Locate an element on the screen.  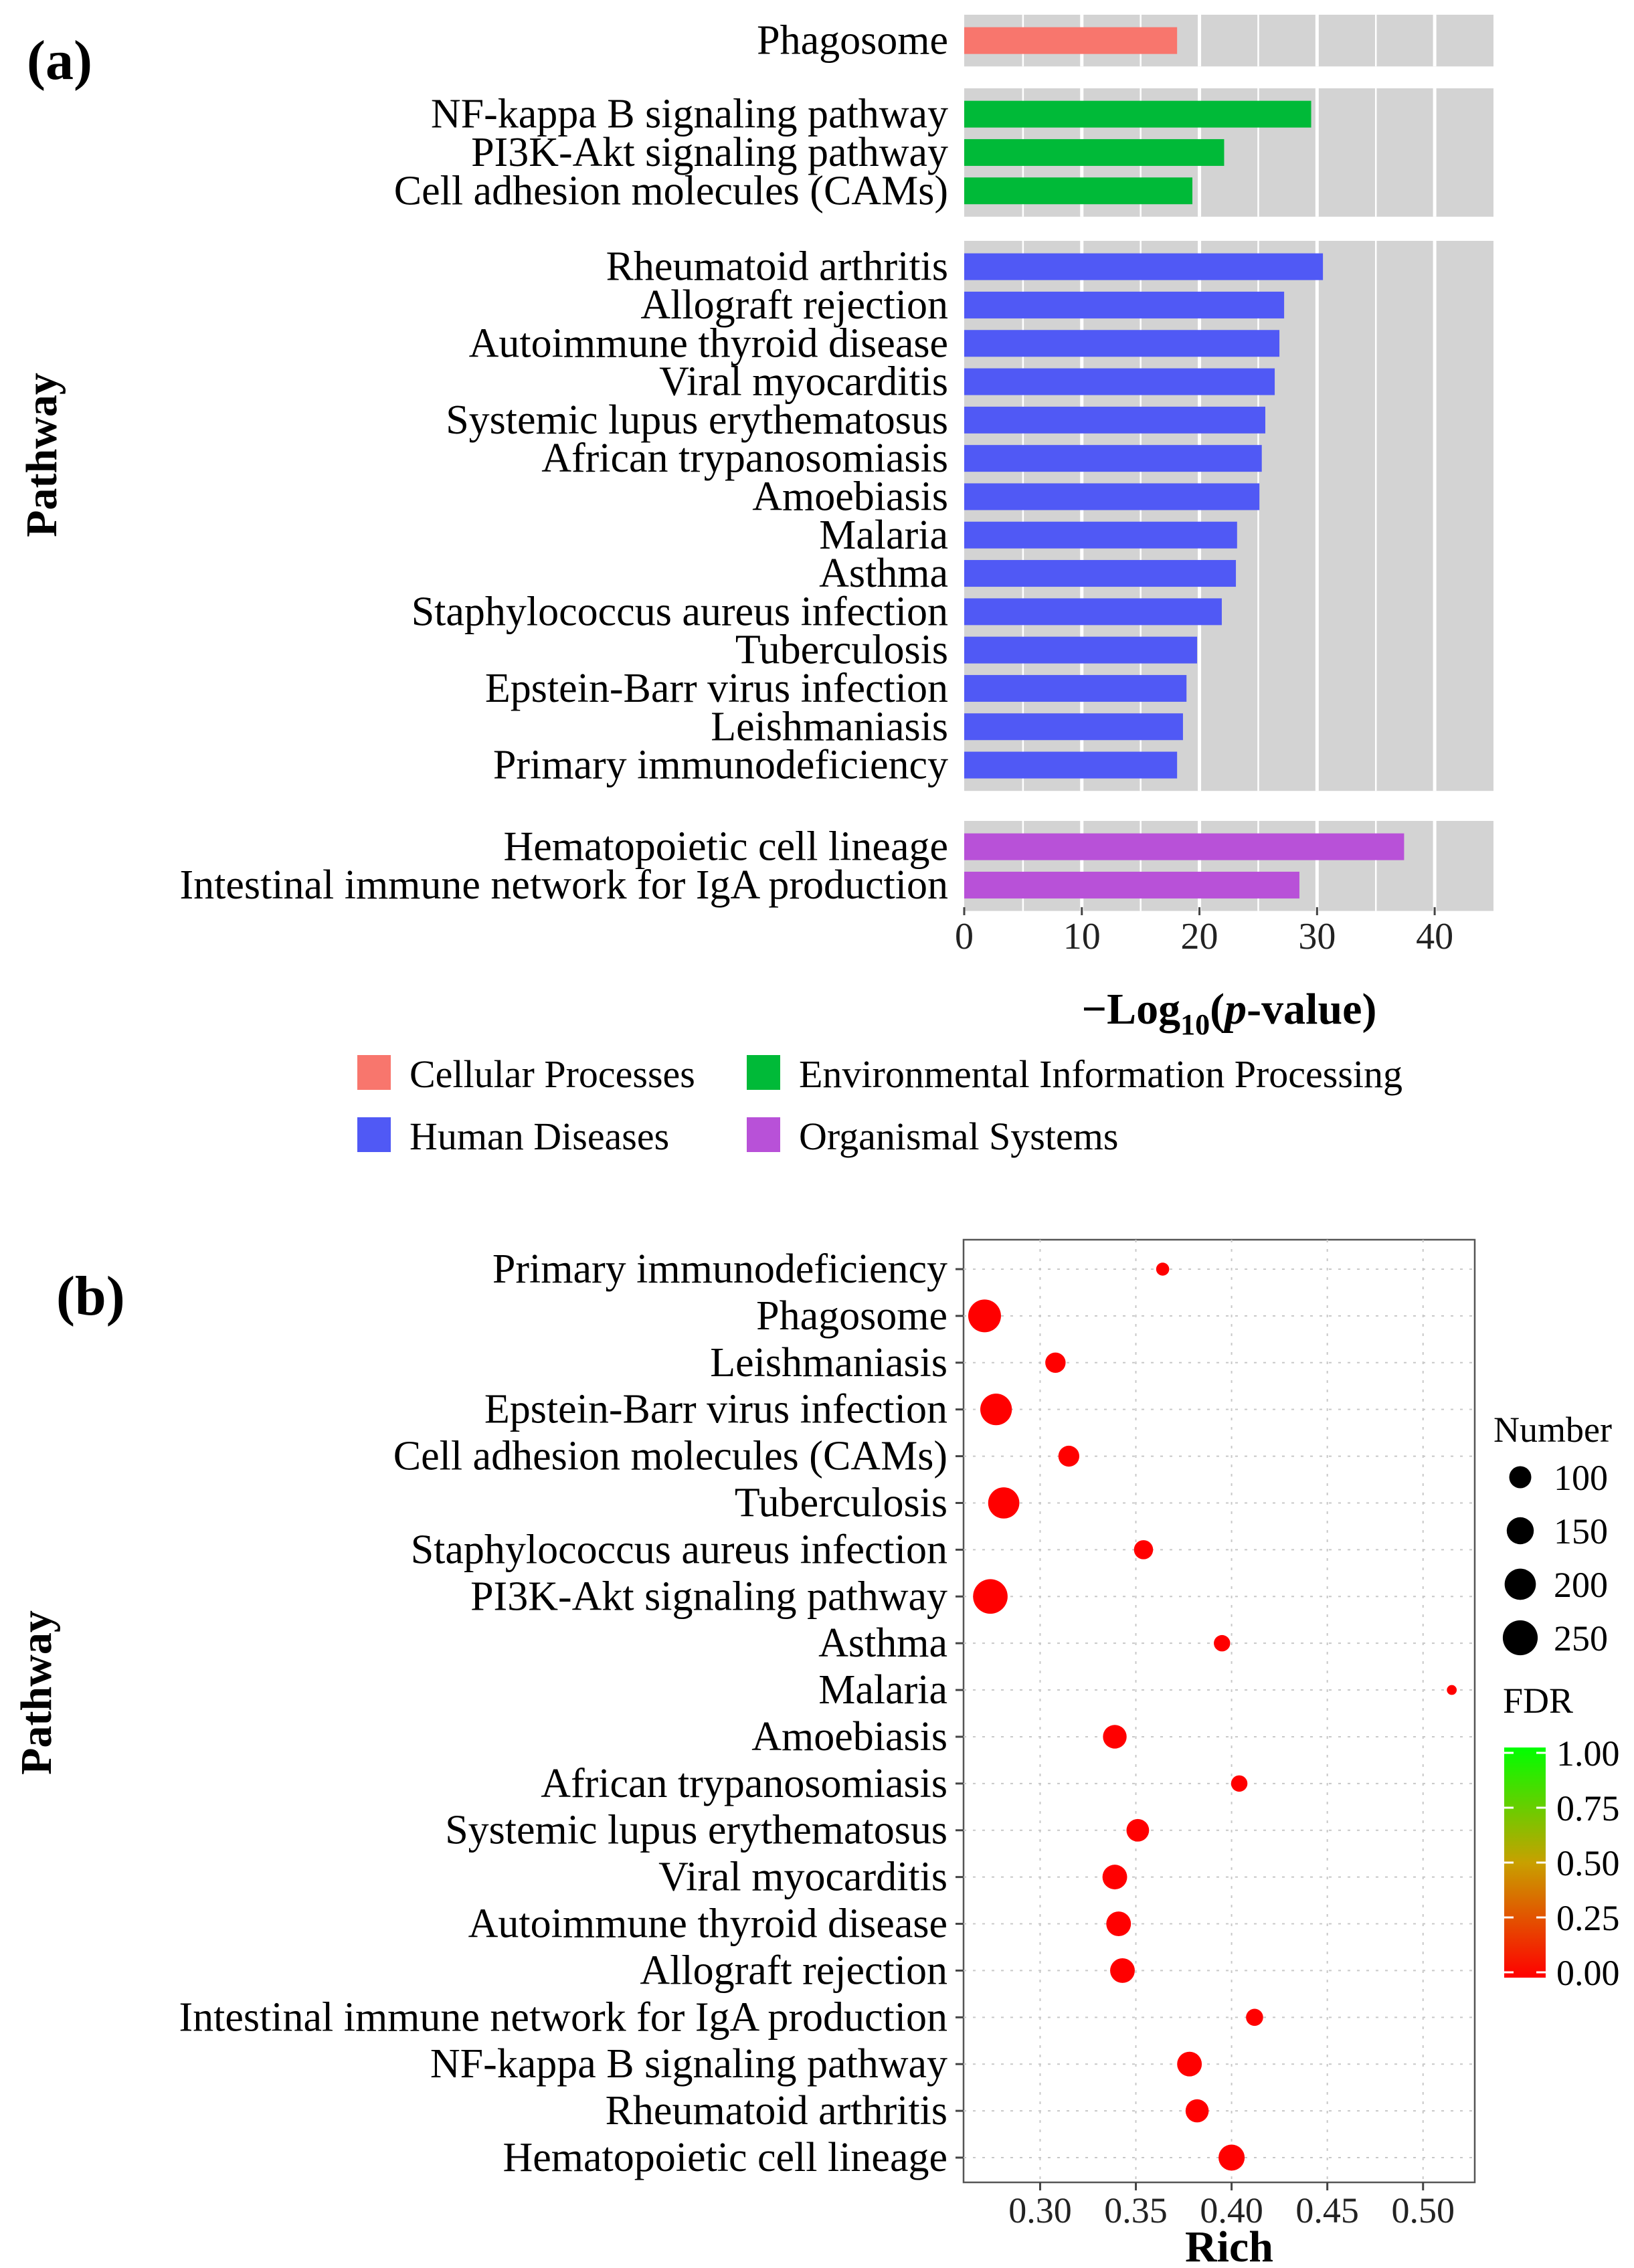
facet-background is located at coordinates (1229, 516).